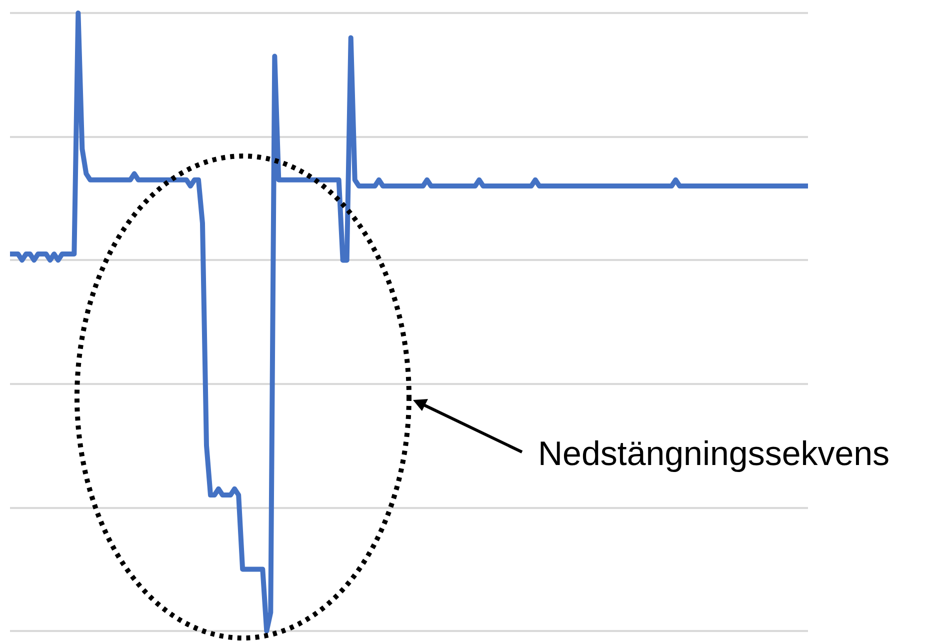 This screenshot has width=931, height=642. What do you see at coordinates (714, 454) in the screenshot?
I see `annotation: Nedstängningssekvens` at bounding box center [714, 454].